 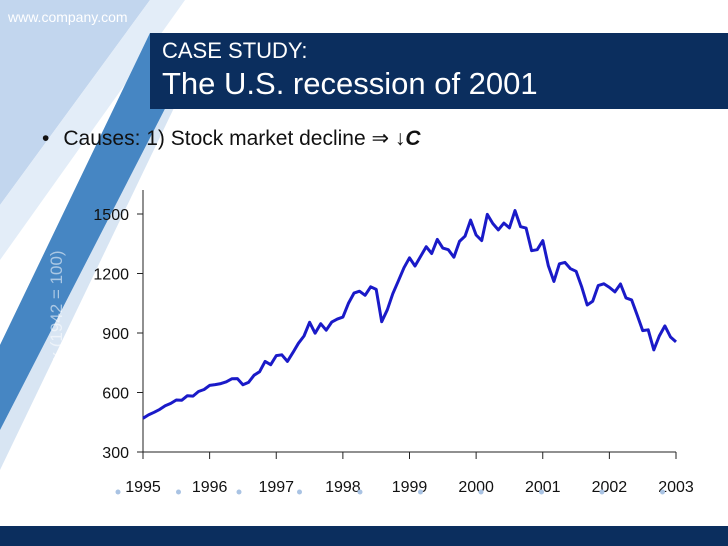 I want to click on bullet-emphasis: C, so click(x=413, y=138).